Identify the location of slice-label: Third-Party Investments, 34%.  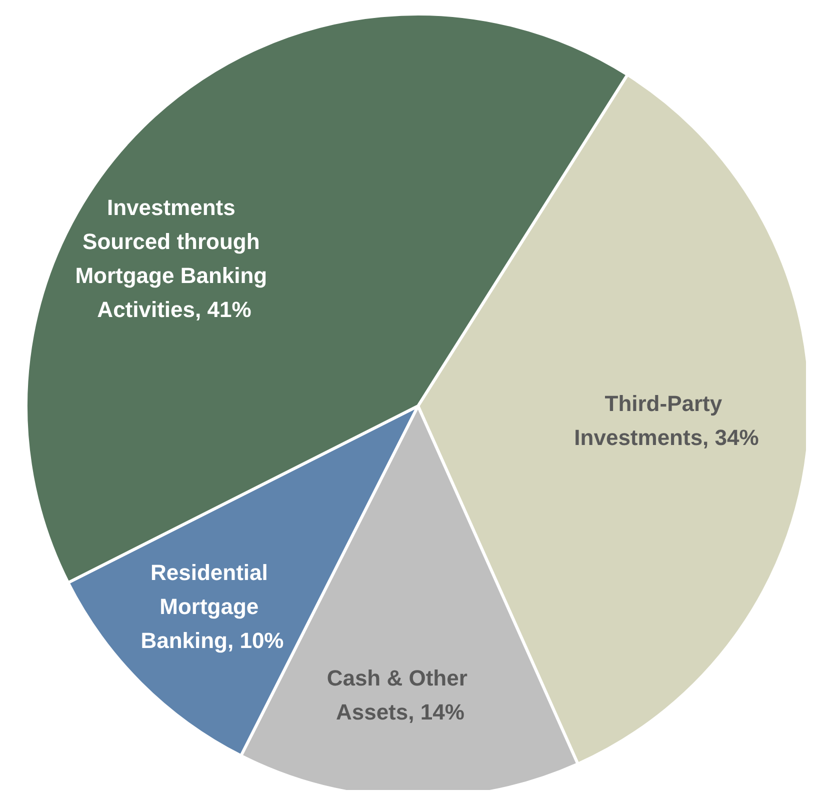
(666, 420).